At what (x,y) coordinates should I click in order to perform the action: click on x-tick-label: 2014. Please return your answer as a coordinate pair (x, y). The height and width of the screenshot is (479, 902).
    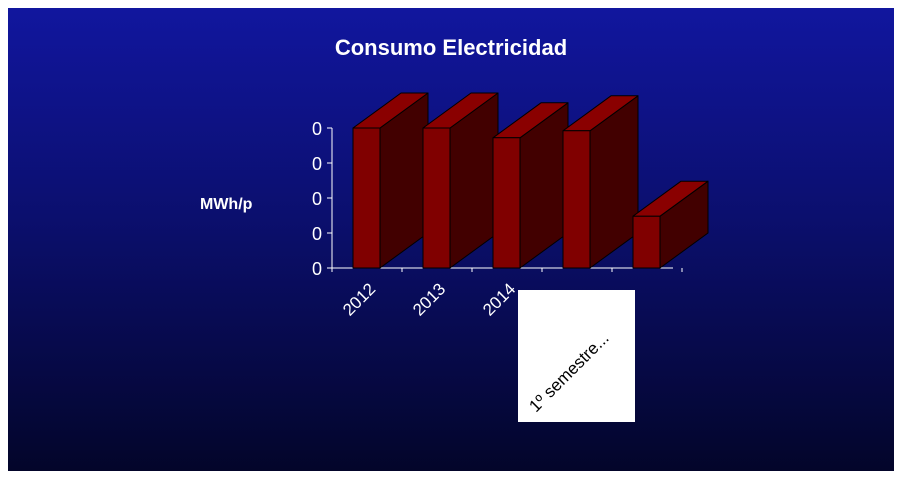
    Looking at the image, I should click on (499, 299).